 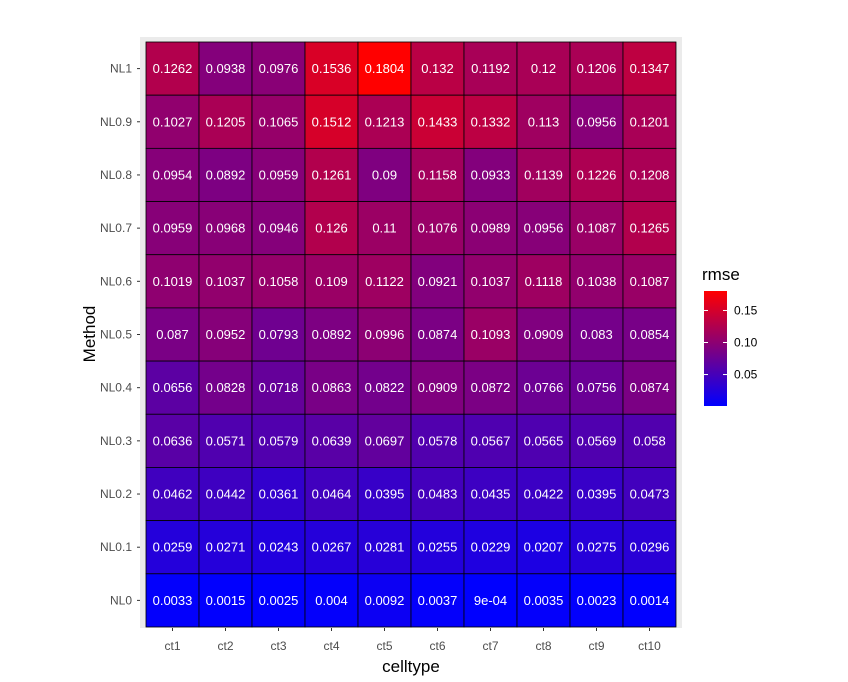 I want to click on cell-value-label: 0.0933, so click(x=491, y=174).